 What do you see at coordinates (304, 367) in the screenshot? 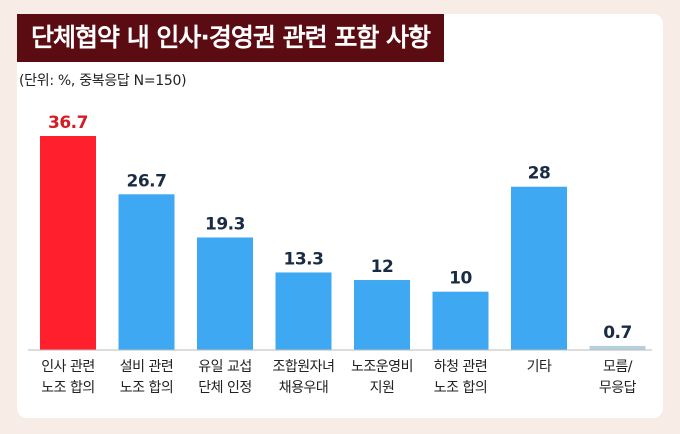
I see `category-label-3-0: 조합원자녀` at bounding box center [304, 367].